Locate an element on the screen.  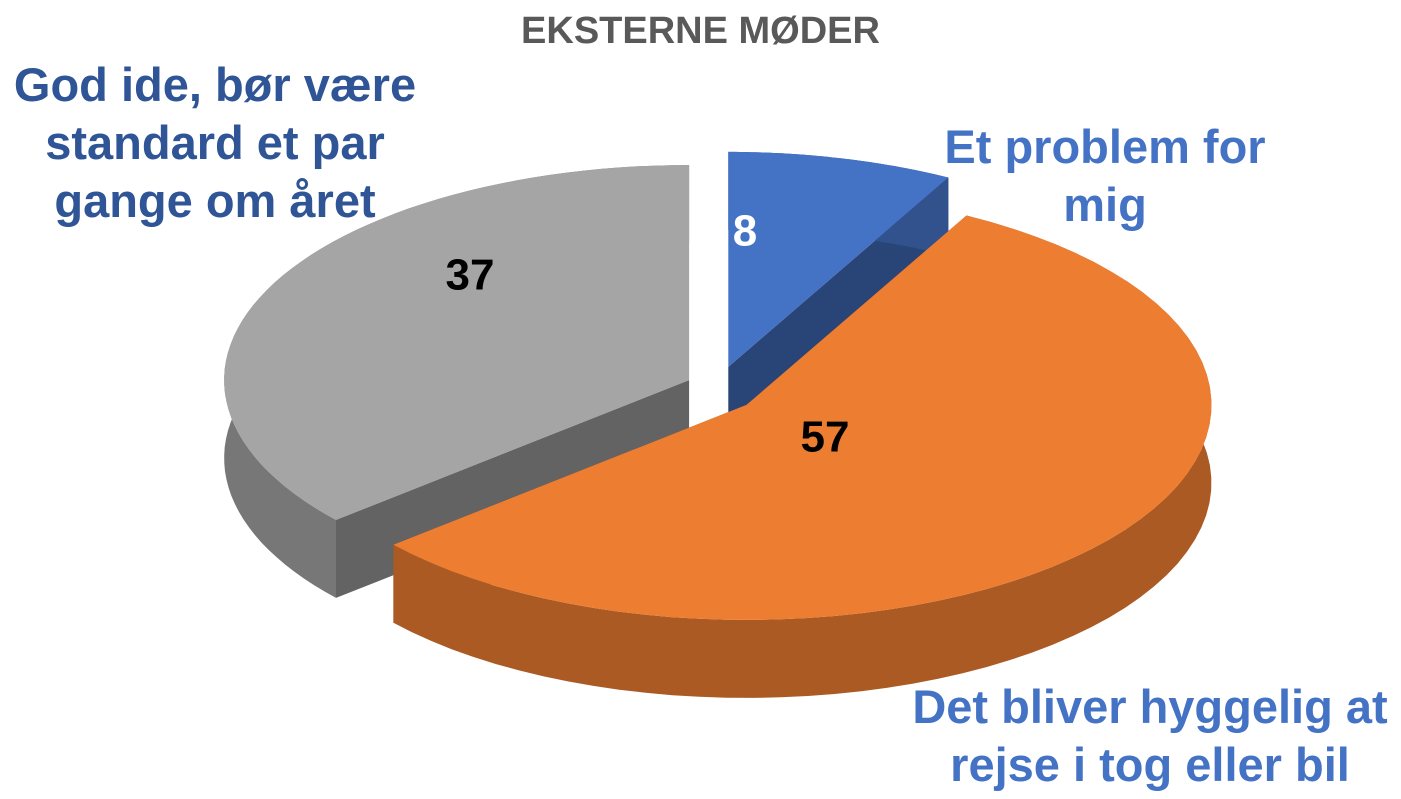
category-label: Et problem for mig is located at coordinates (1105, 175).